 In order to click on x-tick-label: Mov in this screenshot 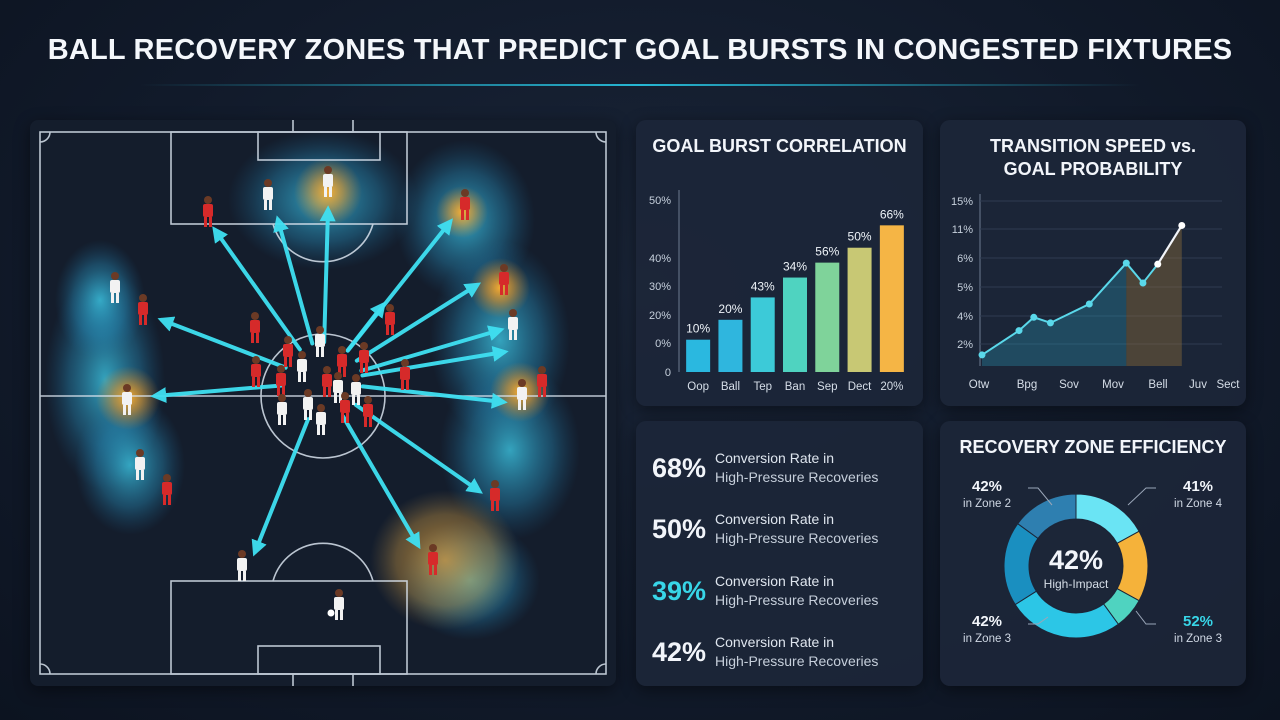, I will do `click(1113, 385)`.